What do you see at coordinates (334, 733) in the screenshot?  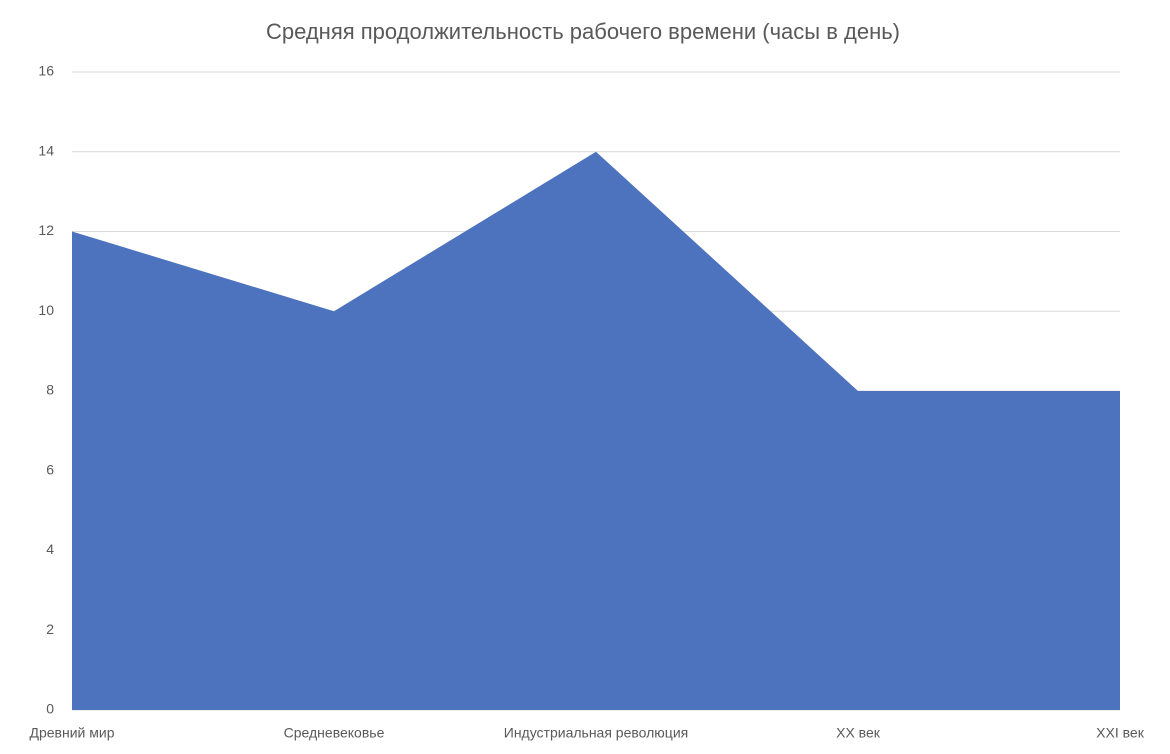 I see `x-tick-label: Средневековье` at bounding box center [334, 733].